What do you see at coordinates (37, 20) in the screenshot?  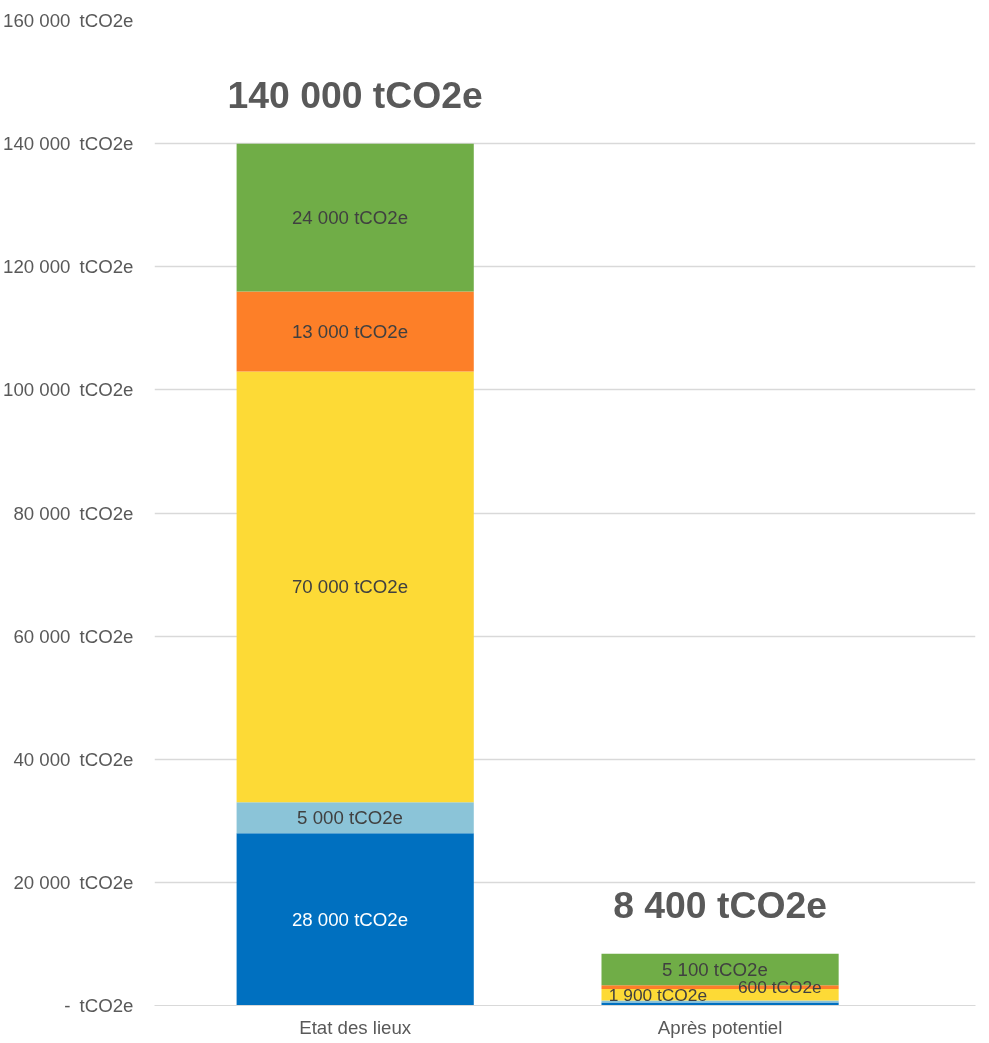 I see `y-tick-label: 160 000` at bounding box center [37, 20].